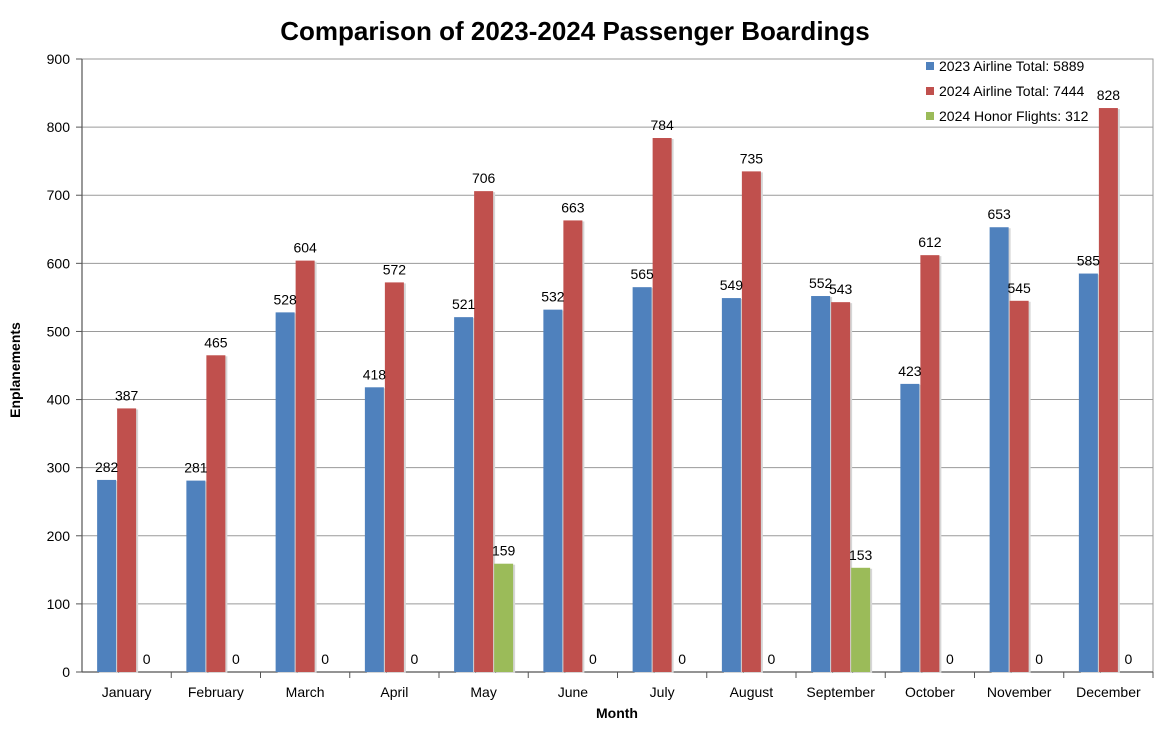  Describe the element at coordinates (59, 195) in the screenshot. I see `y-tick-label: 700` at that location.